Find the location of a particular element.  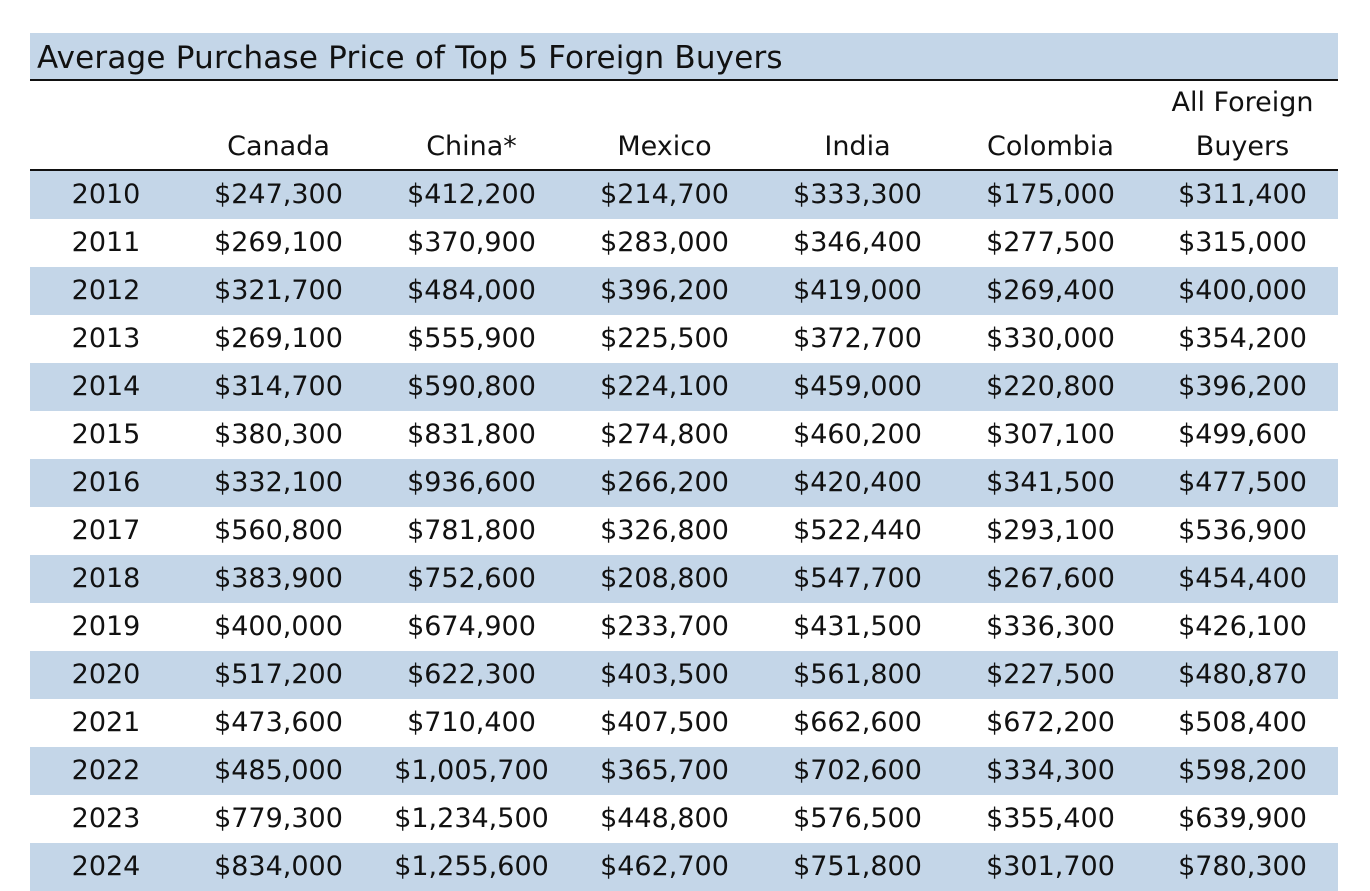

price-cell: $326,800 is located at coordinates (664, 531).